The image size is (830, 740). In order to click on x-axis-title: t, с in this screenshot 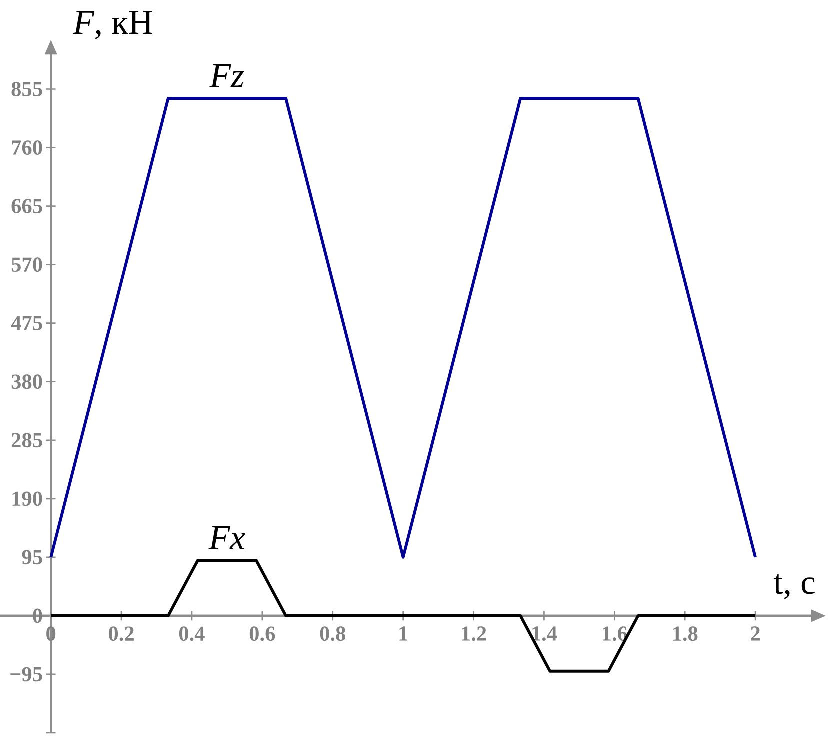, I will do `click(794, 587)`.